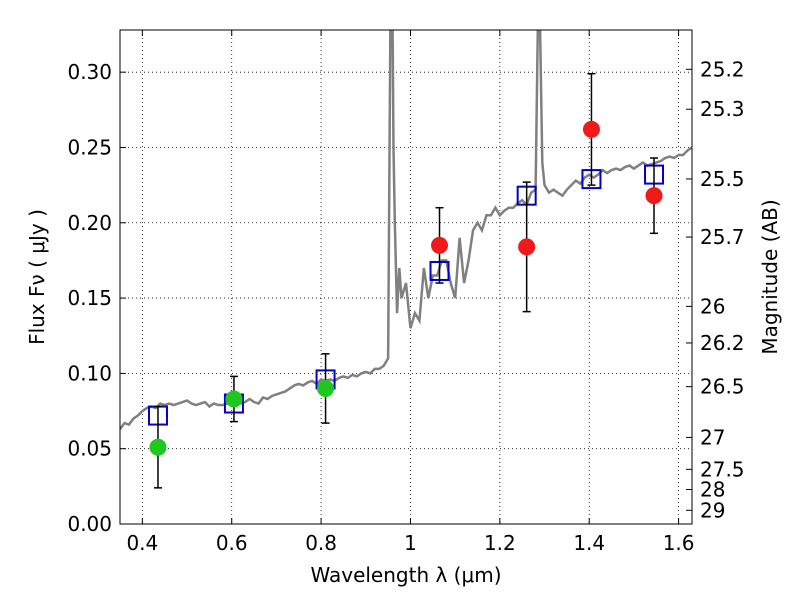  Describe the element at coordinates (712, 437) in the screenshot. I see `right-tick-label: 27` at that location.